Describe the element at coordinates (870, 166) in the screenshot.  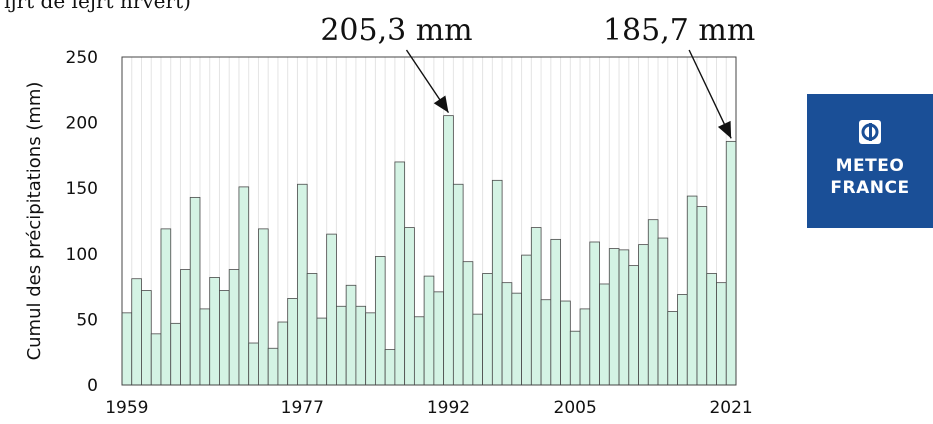
I see `logo-line-1: METEO` at that location.